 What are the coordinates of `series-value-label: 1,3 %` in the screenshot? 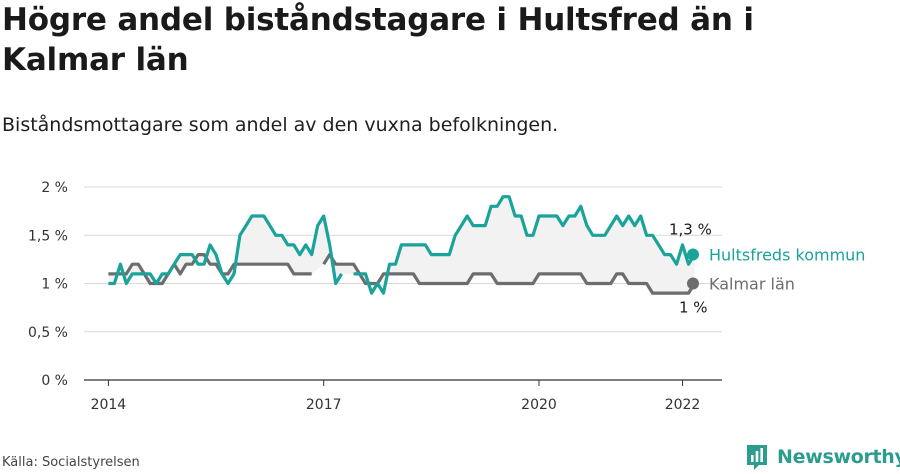 It's located at (690, 230).